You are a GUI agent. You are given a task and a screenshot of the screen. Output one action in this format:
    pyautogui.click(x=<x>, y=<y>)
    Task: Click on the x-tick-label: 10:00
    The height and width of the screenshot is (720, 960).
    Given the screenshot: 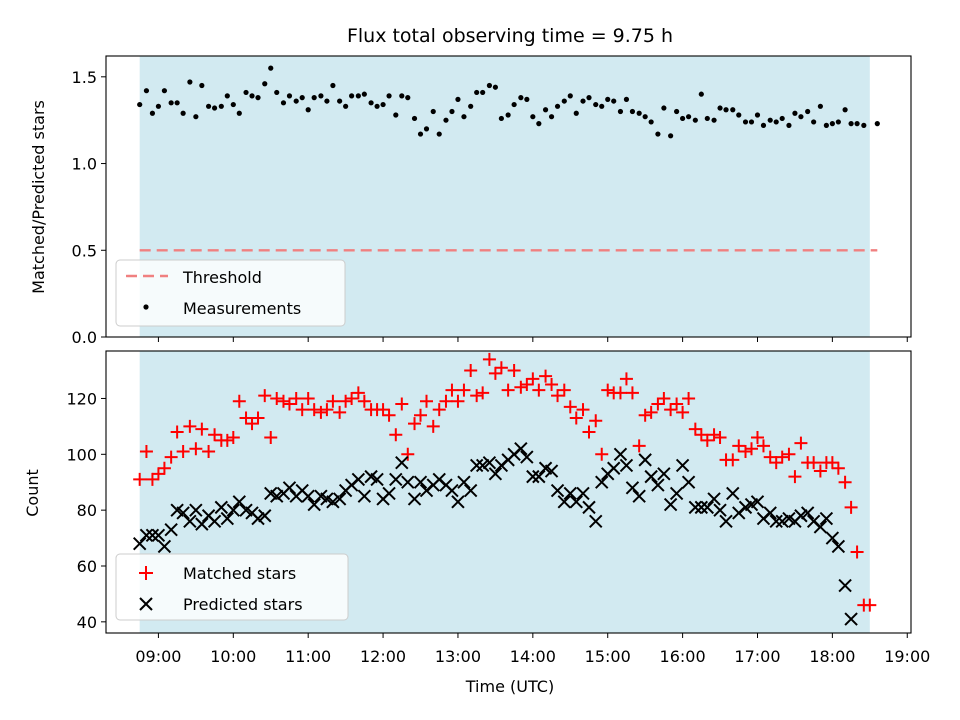 What is the action you would take?
    pyautogui.click(x=233, y=656)
    